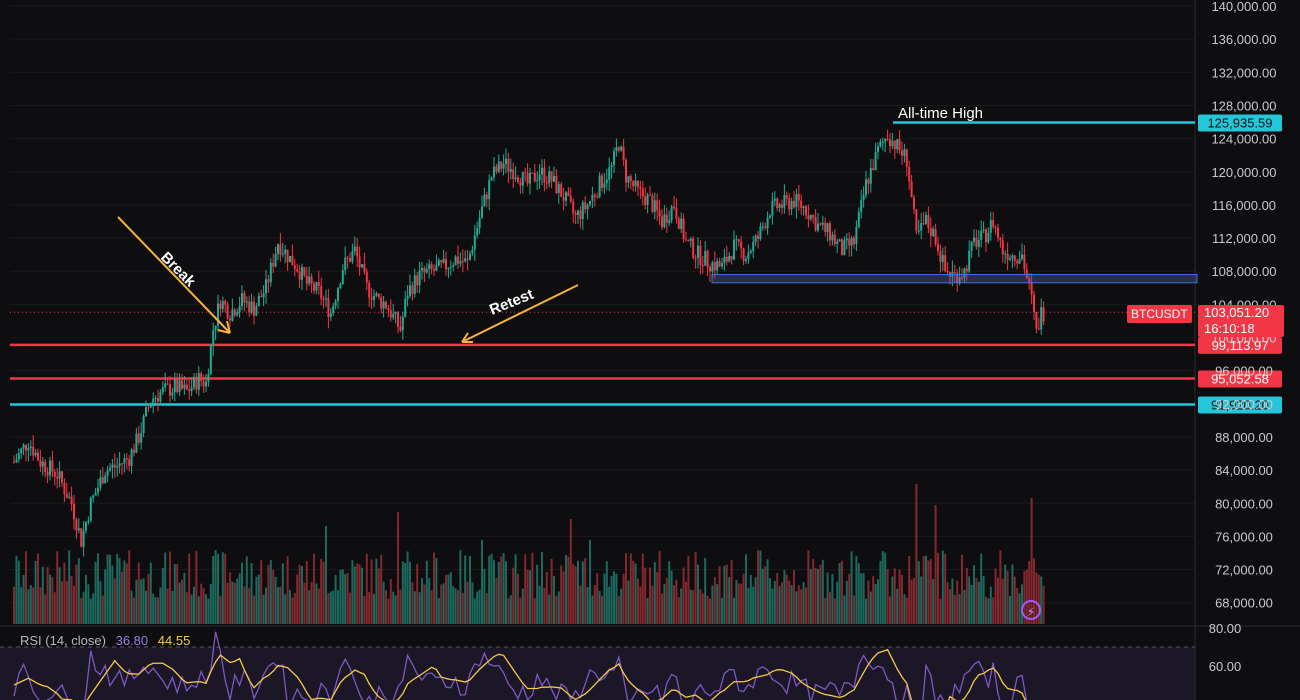 The image size is (1300, 700). What do you see at coordinates (174, 275) in the screenshot?
I see `break-arrow` at bounding box center [174, 275].